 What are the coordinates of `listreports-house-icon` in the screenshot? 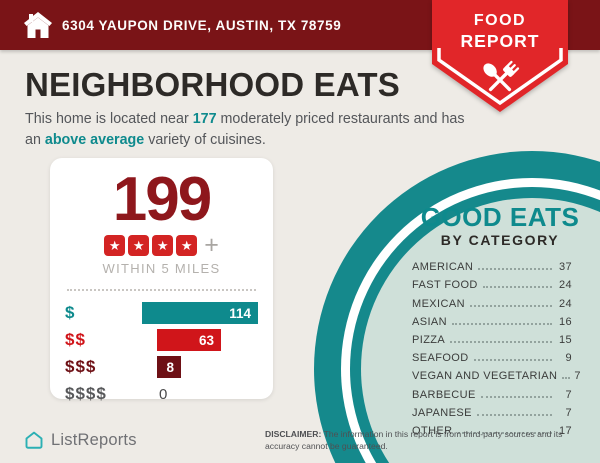 It's located at (34, 440).